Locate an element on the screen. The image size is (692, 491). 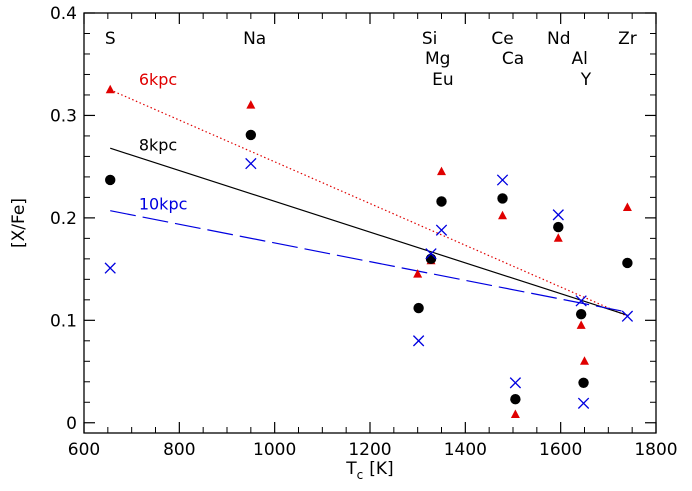
y-tick-label: 0 is located at coordinates (71, 424).